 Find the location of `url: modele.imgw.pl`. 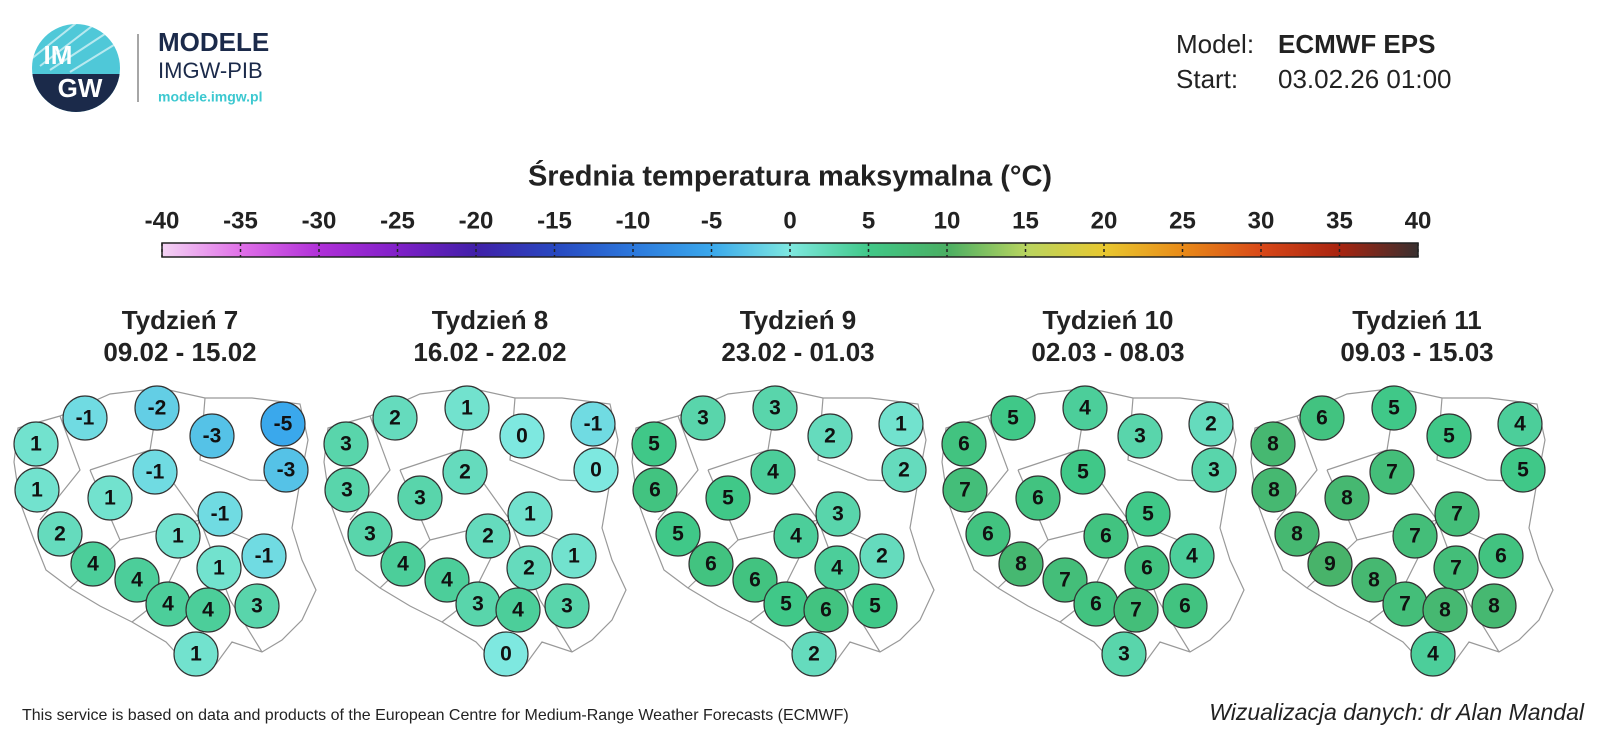

url: modele.imgw.pl is located at coordinates (210, 97).